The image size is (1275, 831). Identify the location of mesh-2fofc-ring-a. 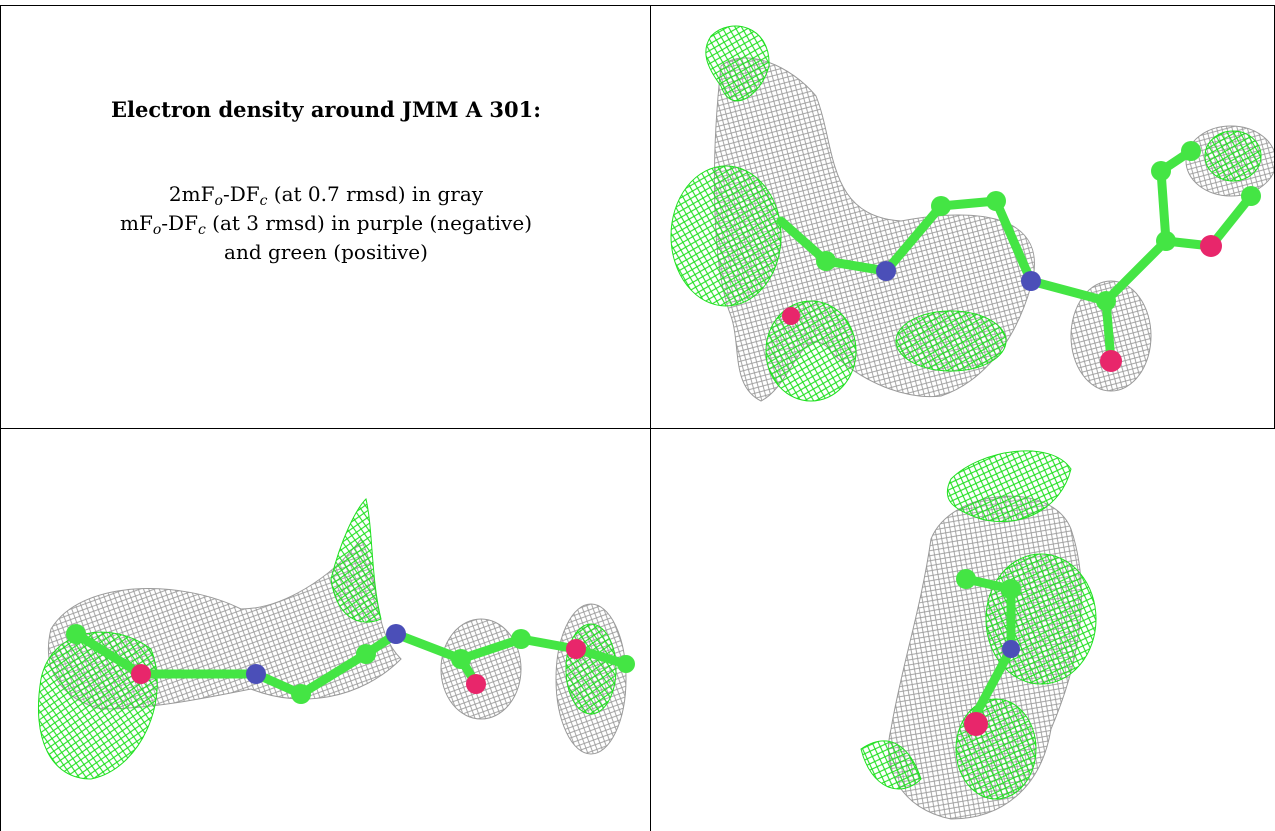
(481, 669).